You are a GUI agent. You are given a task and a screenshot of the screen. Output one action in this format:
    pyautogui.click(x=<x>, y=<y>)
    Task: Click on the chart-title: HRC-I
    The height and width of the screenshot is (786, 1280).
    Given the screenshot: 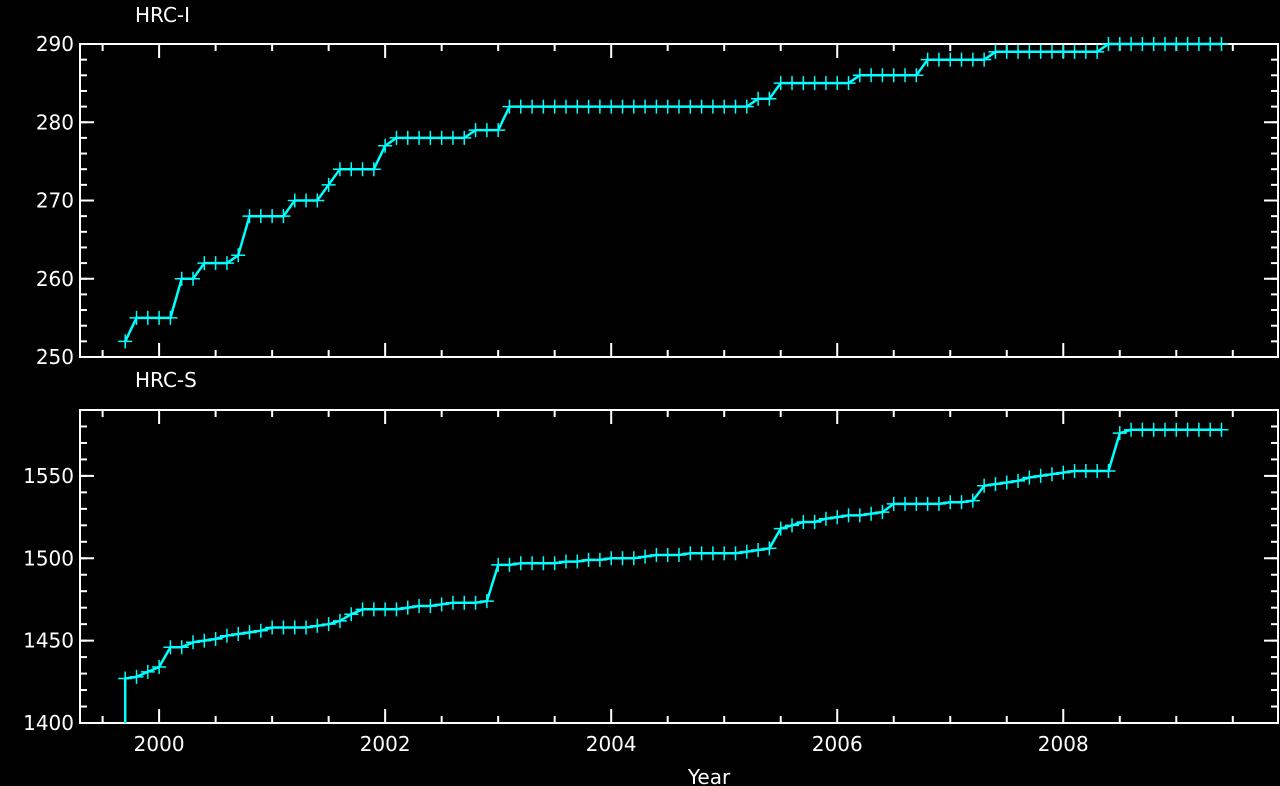 What is the action you would take?
    pyautogui.click(x=162, y=15)
    